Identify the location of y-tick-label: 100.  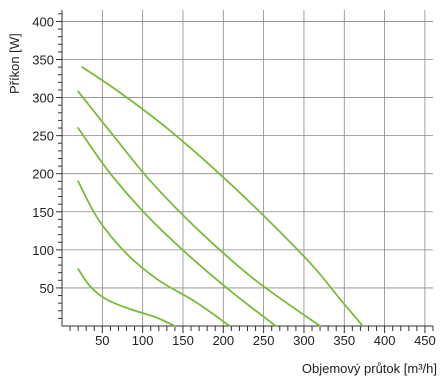
(43, 250).